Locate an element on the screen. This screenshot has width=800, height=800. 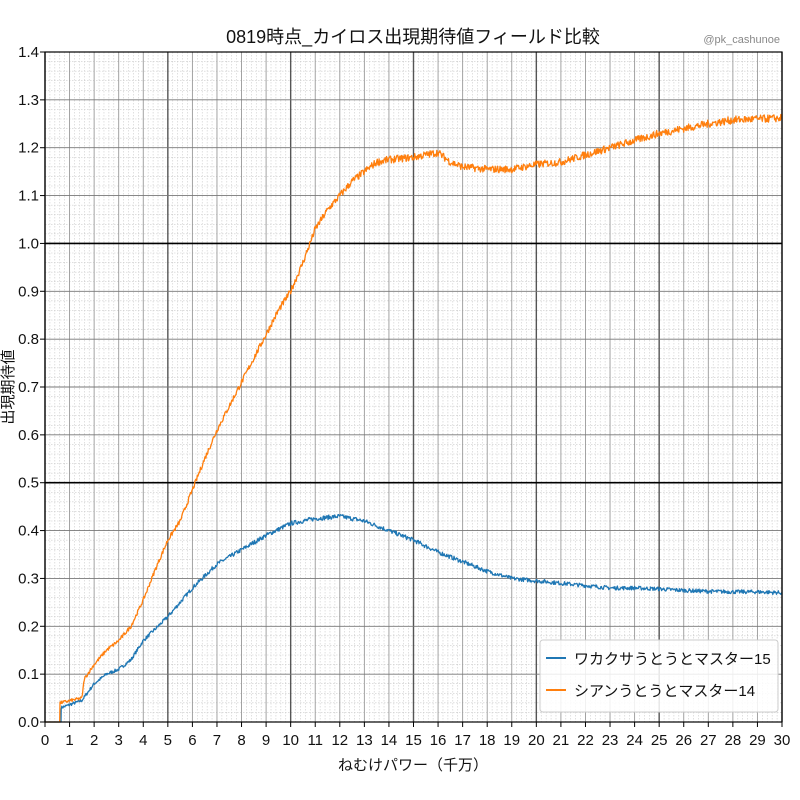
x-tick-label: 13 is located at coordinates (364, 740).